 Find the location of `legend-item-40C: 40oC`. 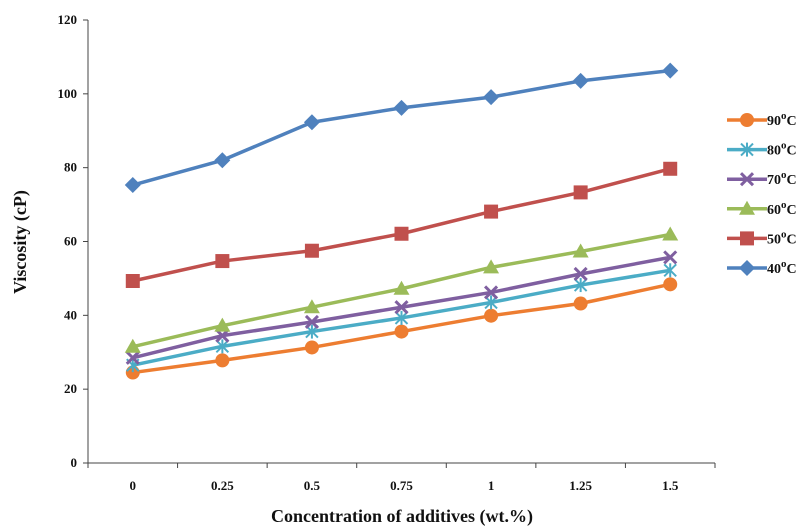

legend-item-40C: 40oC is located at coordinates (762, 267).